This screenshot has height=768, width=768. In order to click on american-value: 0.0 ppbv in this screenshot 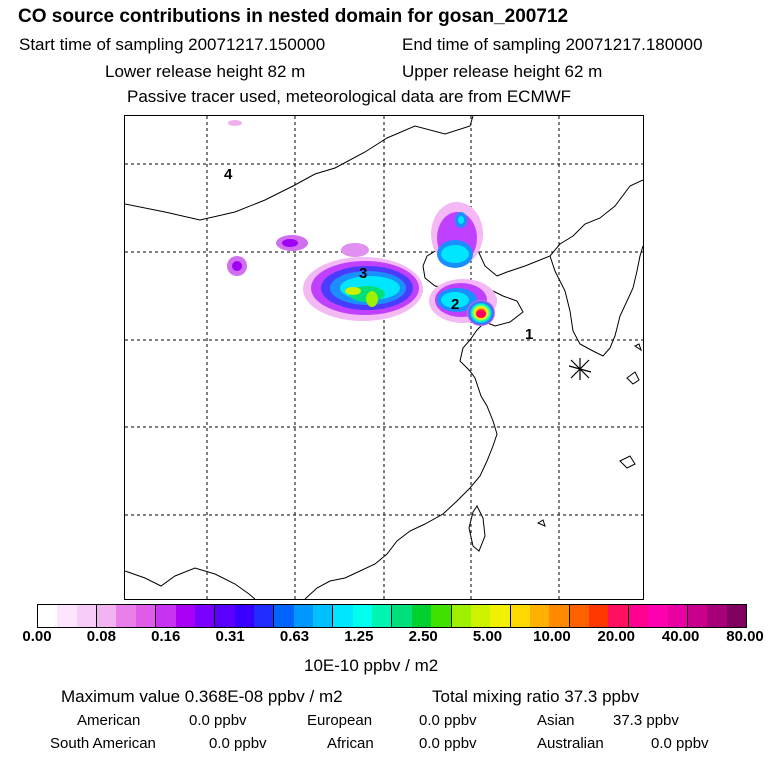, I will do `click(218, 720)`.